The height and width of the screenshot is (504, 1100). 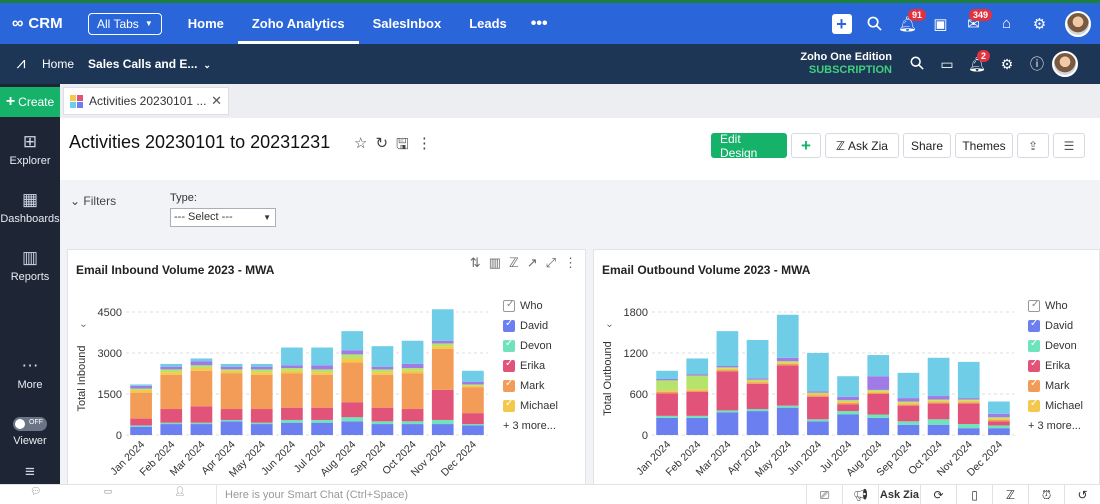 I want to click on channels-shortcut: ▭, so click(x=108, y=494).